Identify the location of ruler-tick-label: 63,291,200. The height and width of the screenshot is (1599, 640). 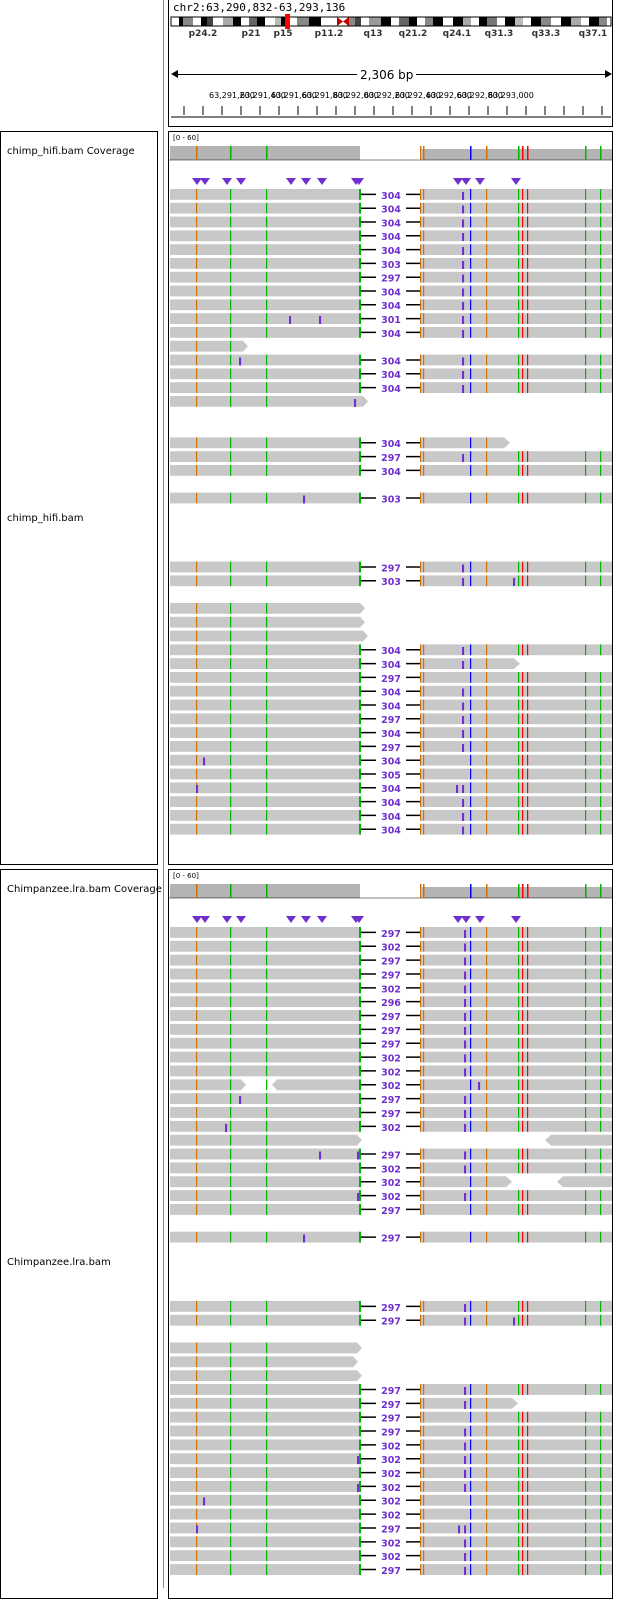
(232, 95).